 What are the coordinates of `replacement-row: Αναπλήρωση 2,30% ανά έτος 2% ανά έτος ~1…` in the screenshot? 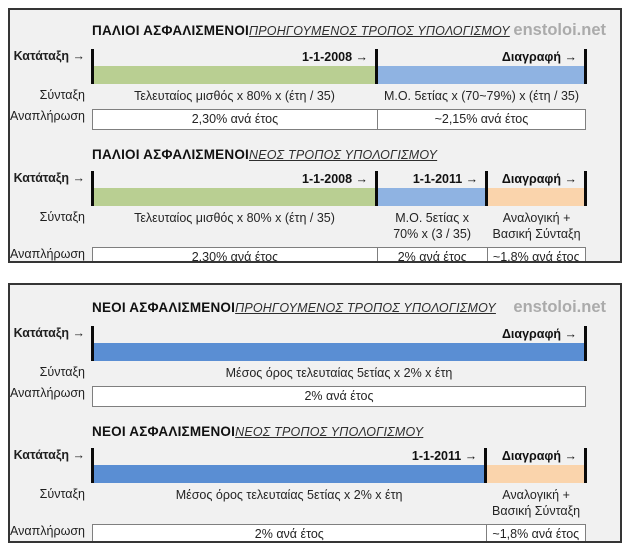 It's located at (315, 255).